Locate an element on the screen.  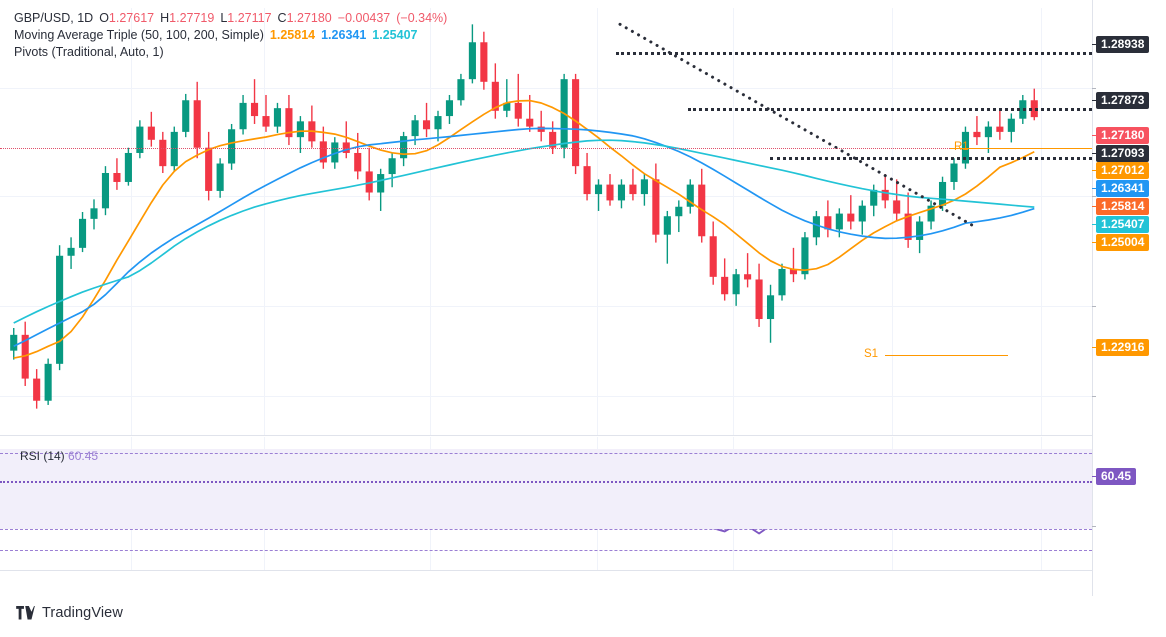
price-badge: 1.25814 is located at coordinates (1123, 206).